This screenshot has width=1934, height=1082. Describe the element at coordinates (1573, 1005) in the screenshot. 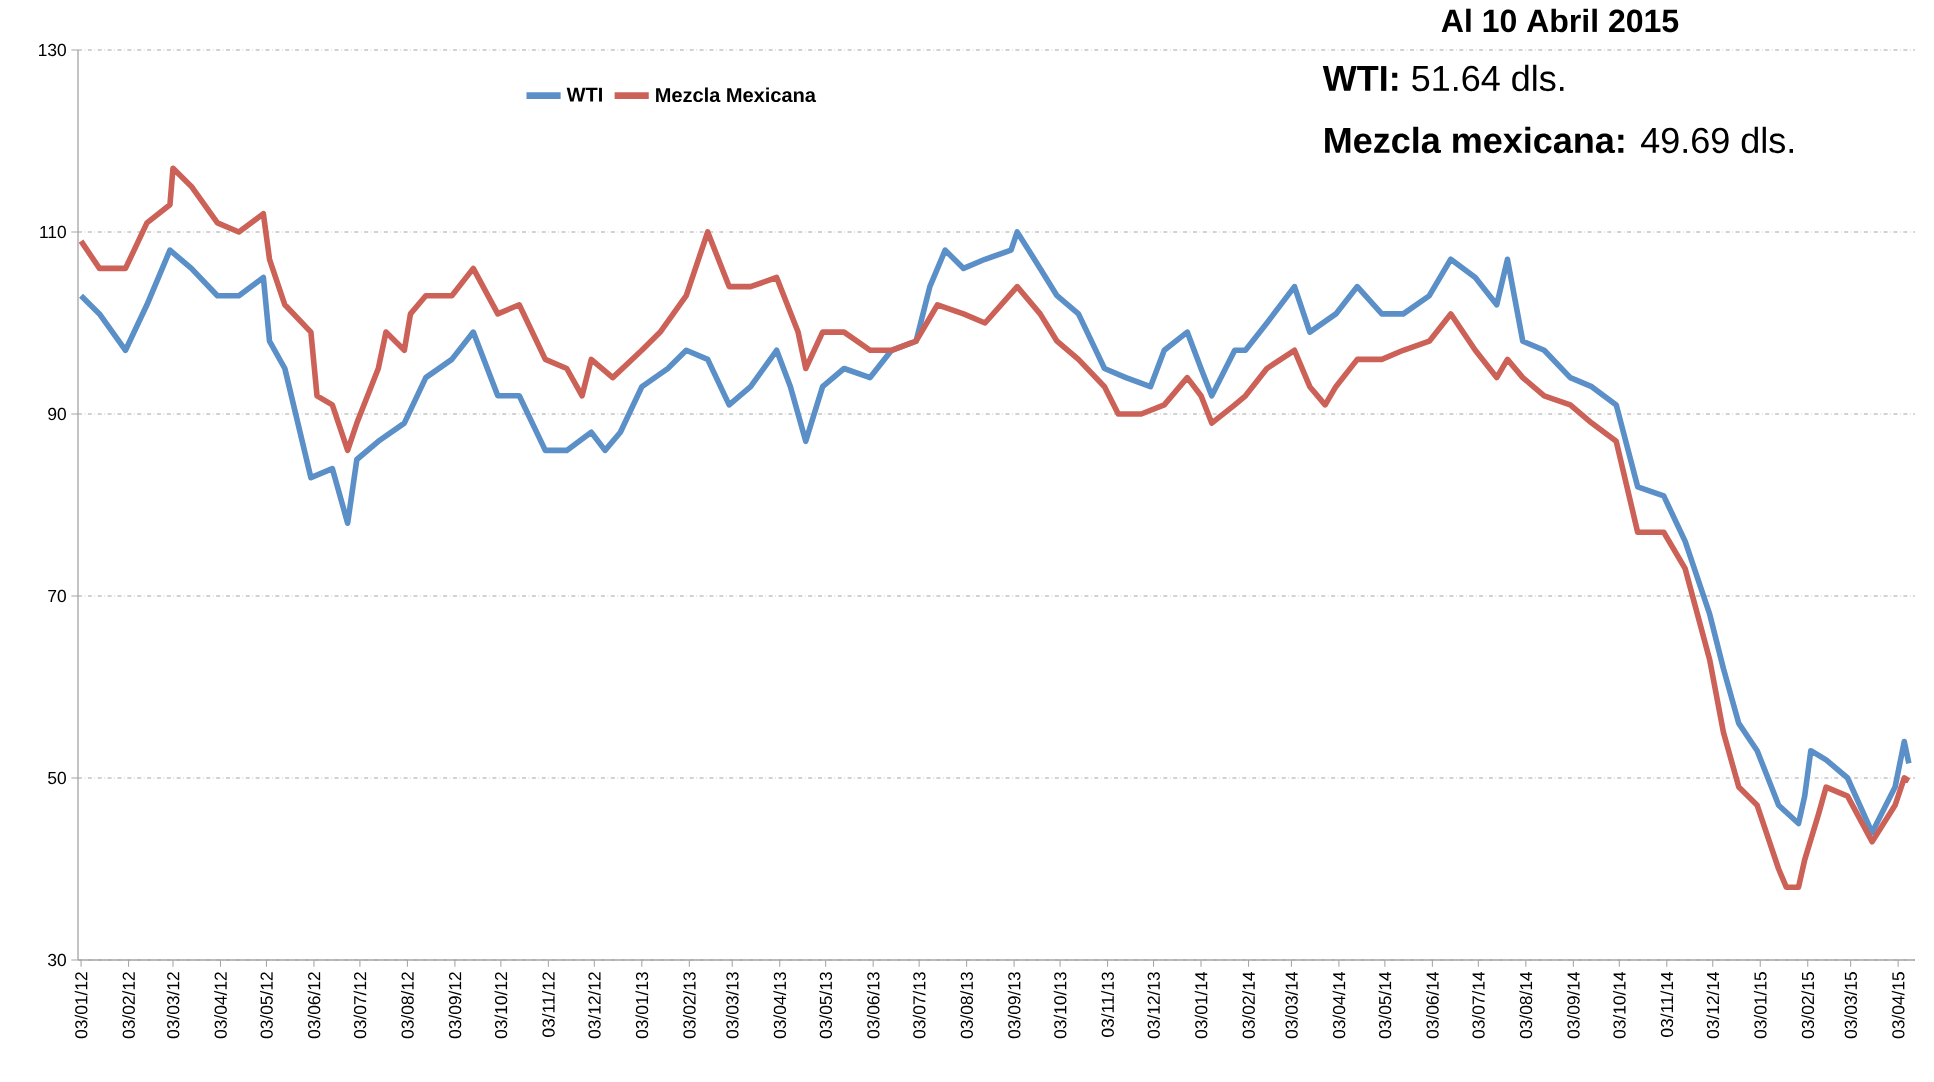

I see `x-tick-label: 03/09/14` at that location.